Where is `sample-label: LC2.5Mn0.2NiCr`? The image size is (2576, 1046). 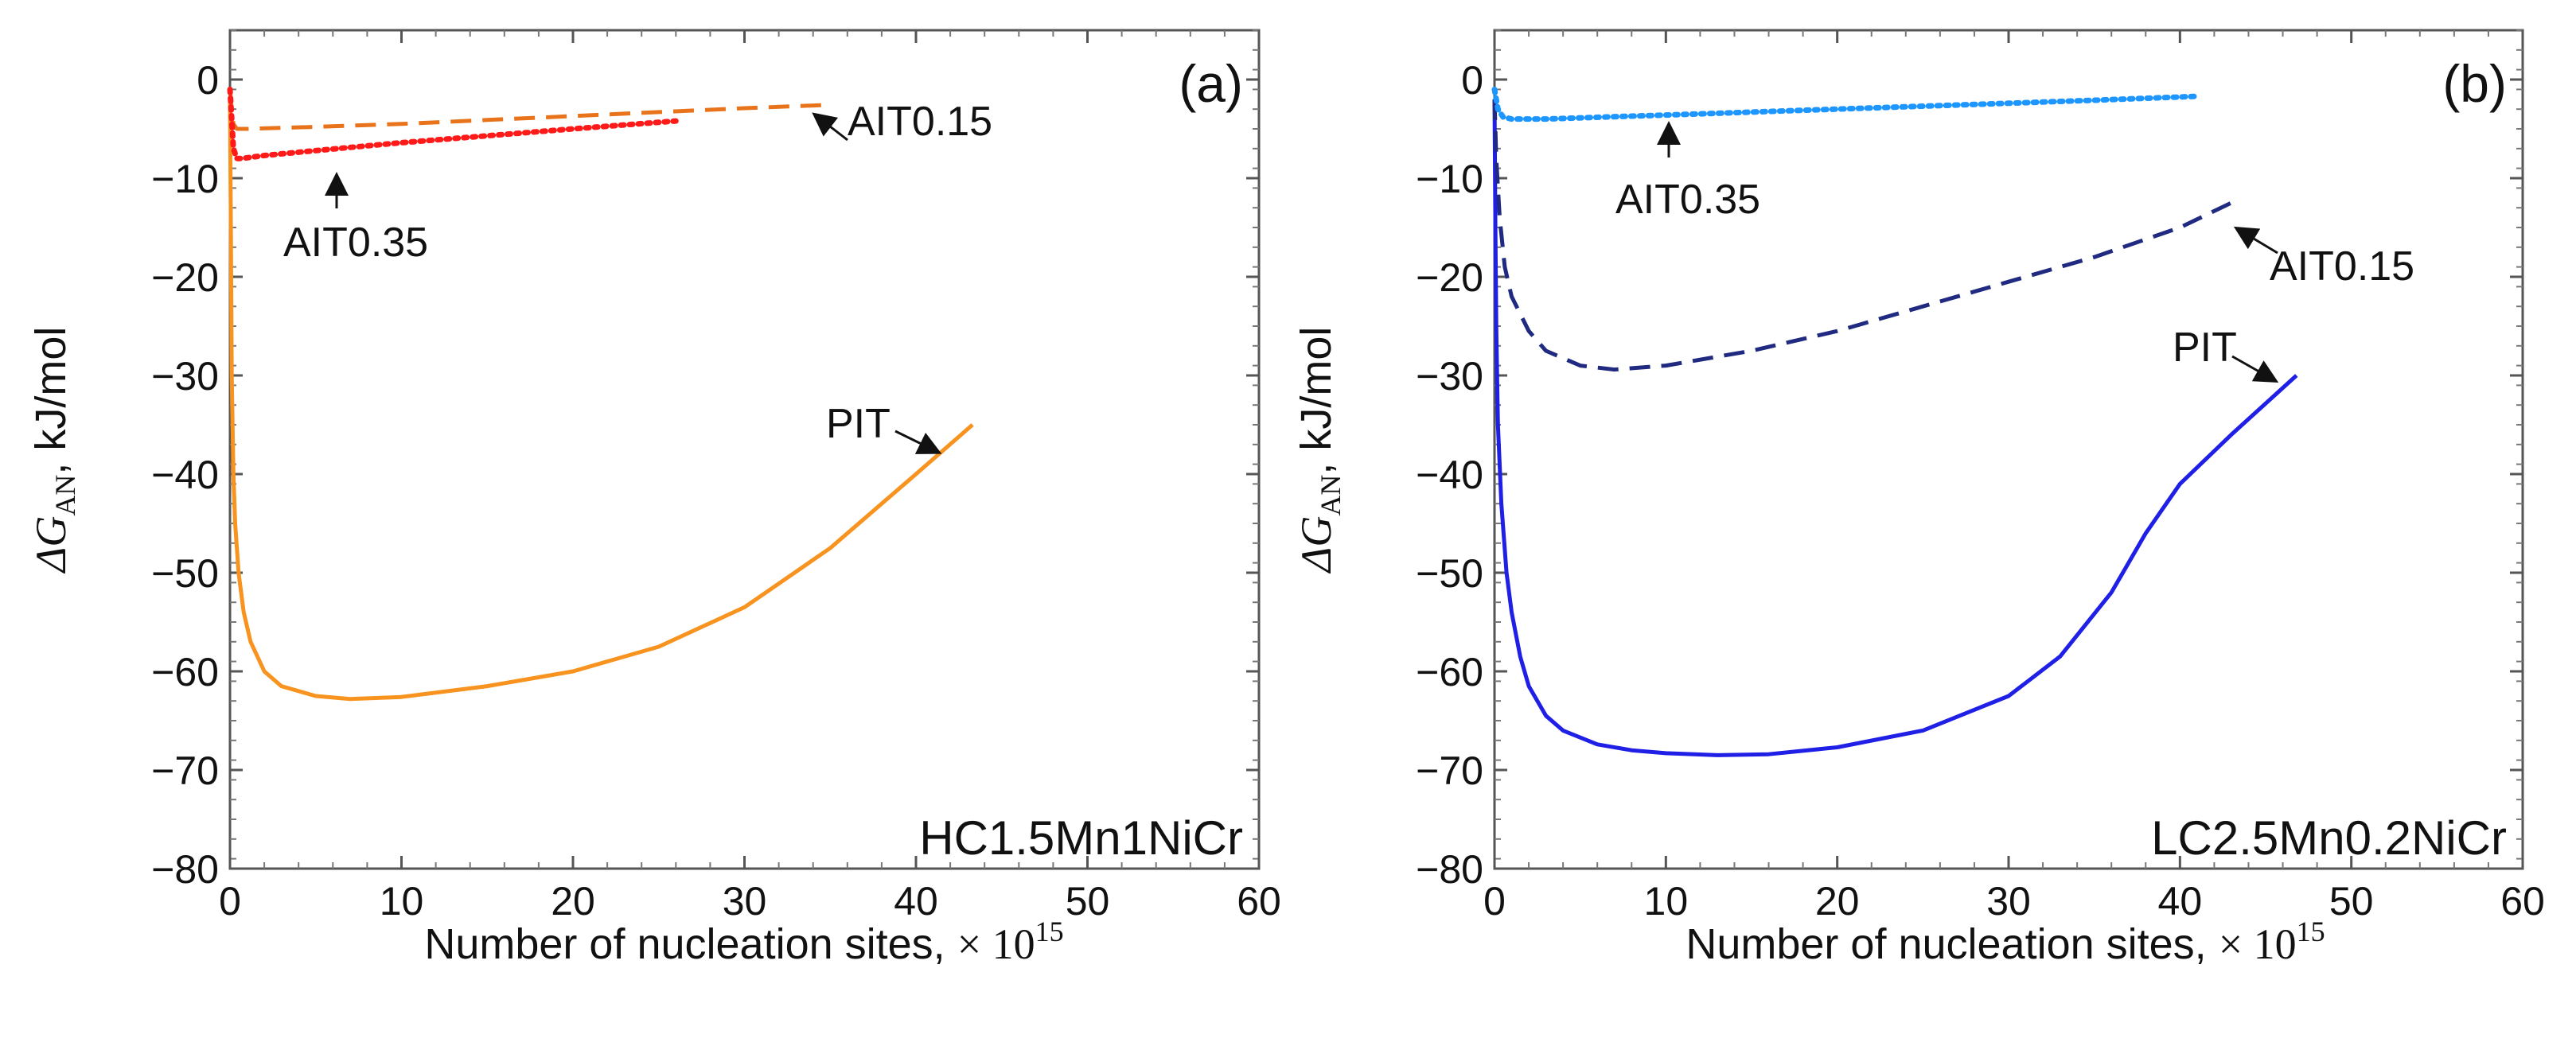 sample-label: LC2.5Mn0.2NiCr is located at coordinates (2329, 838).